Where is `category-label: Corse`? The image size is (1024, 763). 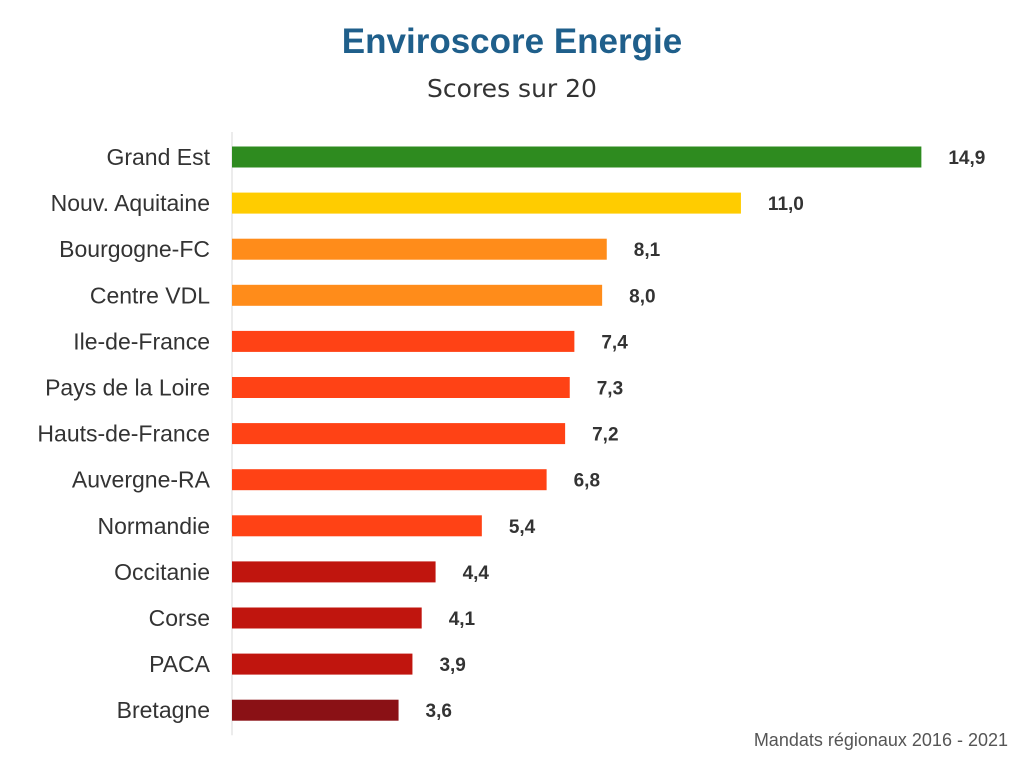
category-label: Corse is located at coordinates (179, 618).